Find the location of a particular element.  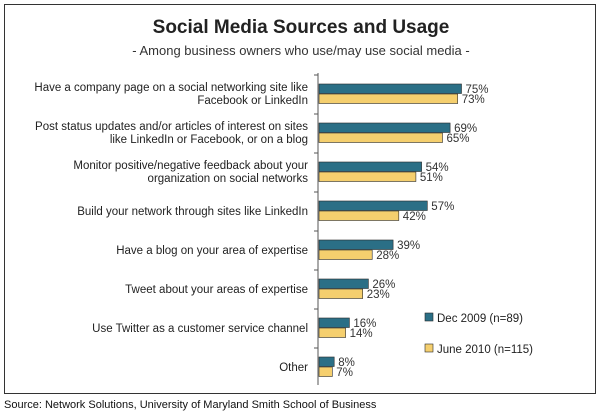

value-label: 54% is located at coordinates (437, 168).